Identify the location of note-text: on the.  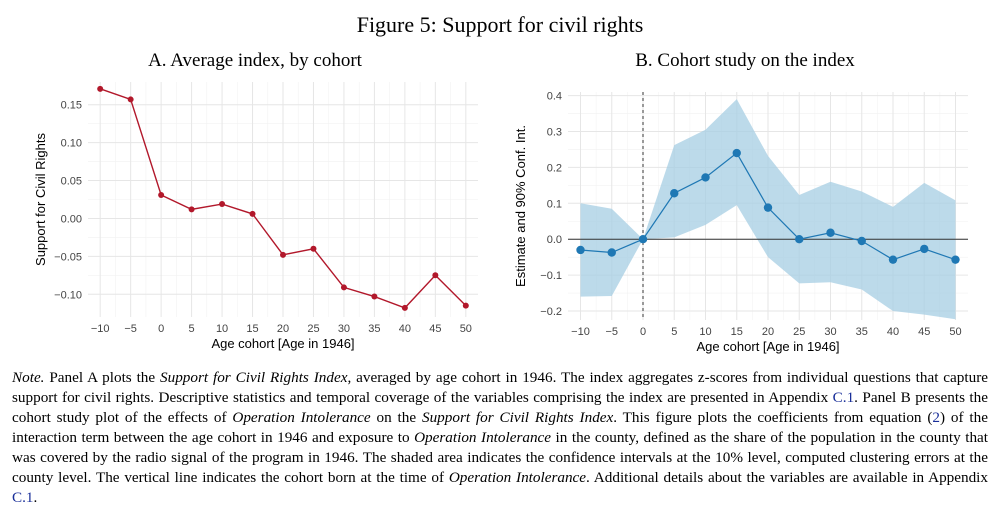
(396, 417).